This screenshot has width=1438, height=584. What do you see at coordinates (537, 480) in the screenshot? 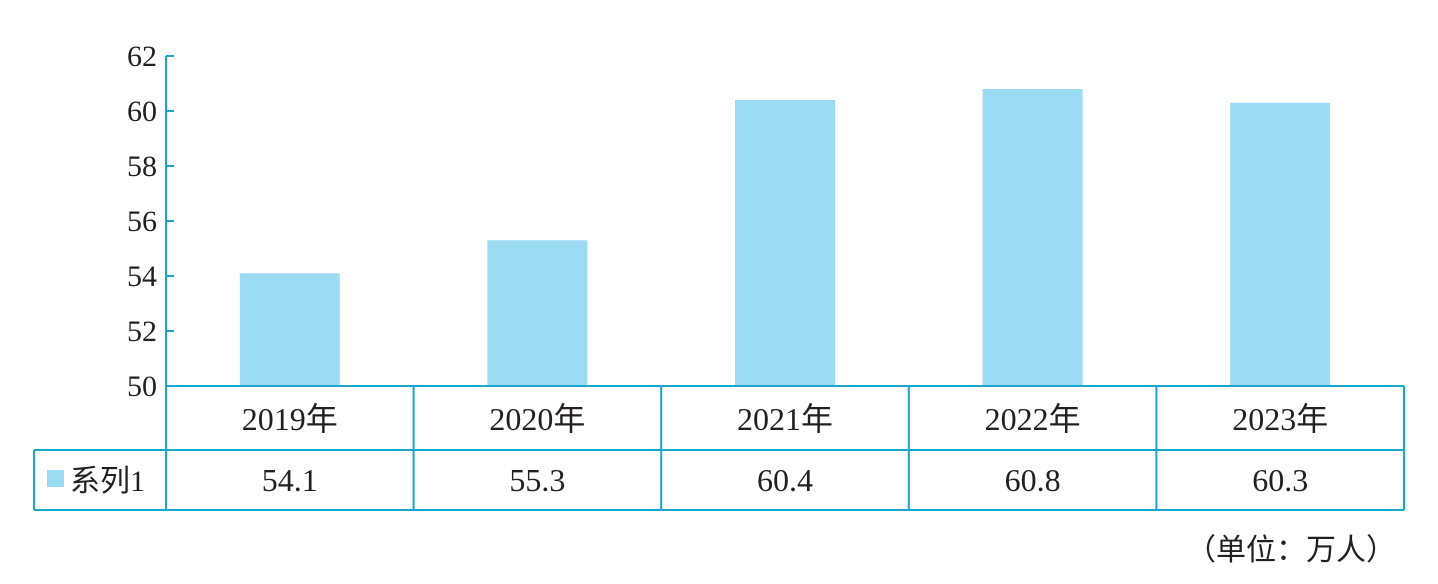
I see `data-label-2020年: 55.3` at bounding box center [537, 480].